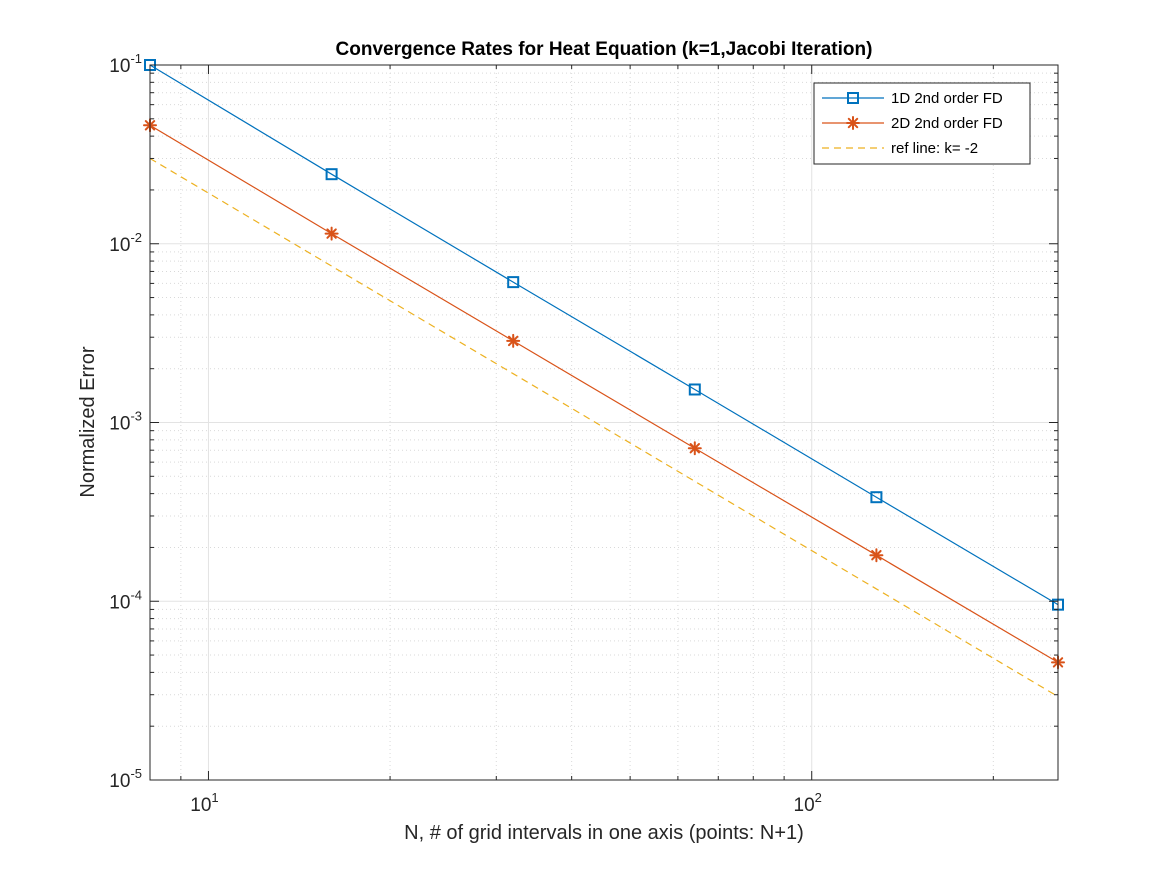  What do you see at coordinates (947, 98) in the screenshot?
I see `legend-label: 1D 2nd order FD` at bounding box center [947, 98].